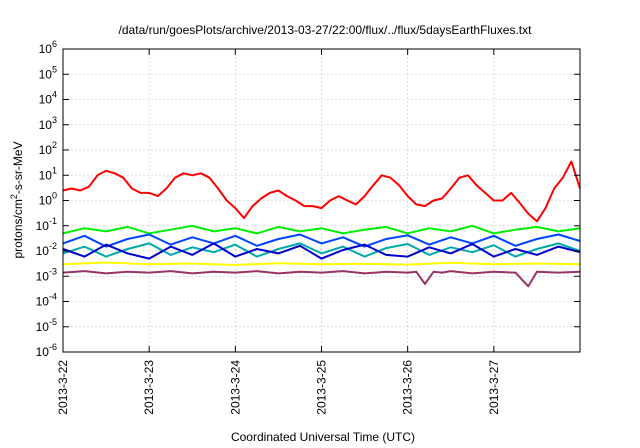  I want to click on y-tick-label: 10⁻¹, so click(46, 224).